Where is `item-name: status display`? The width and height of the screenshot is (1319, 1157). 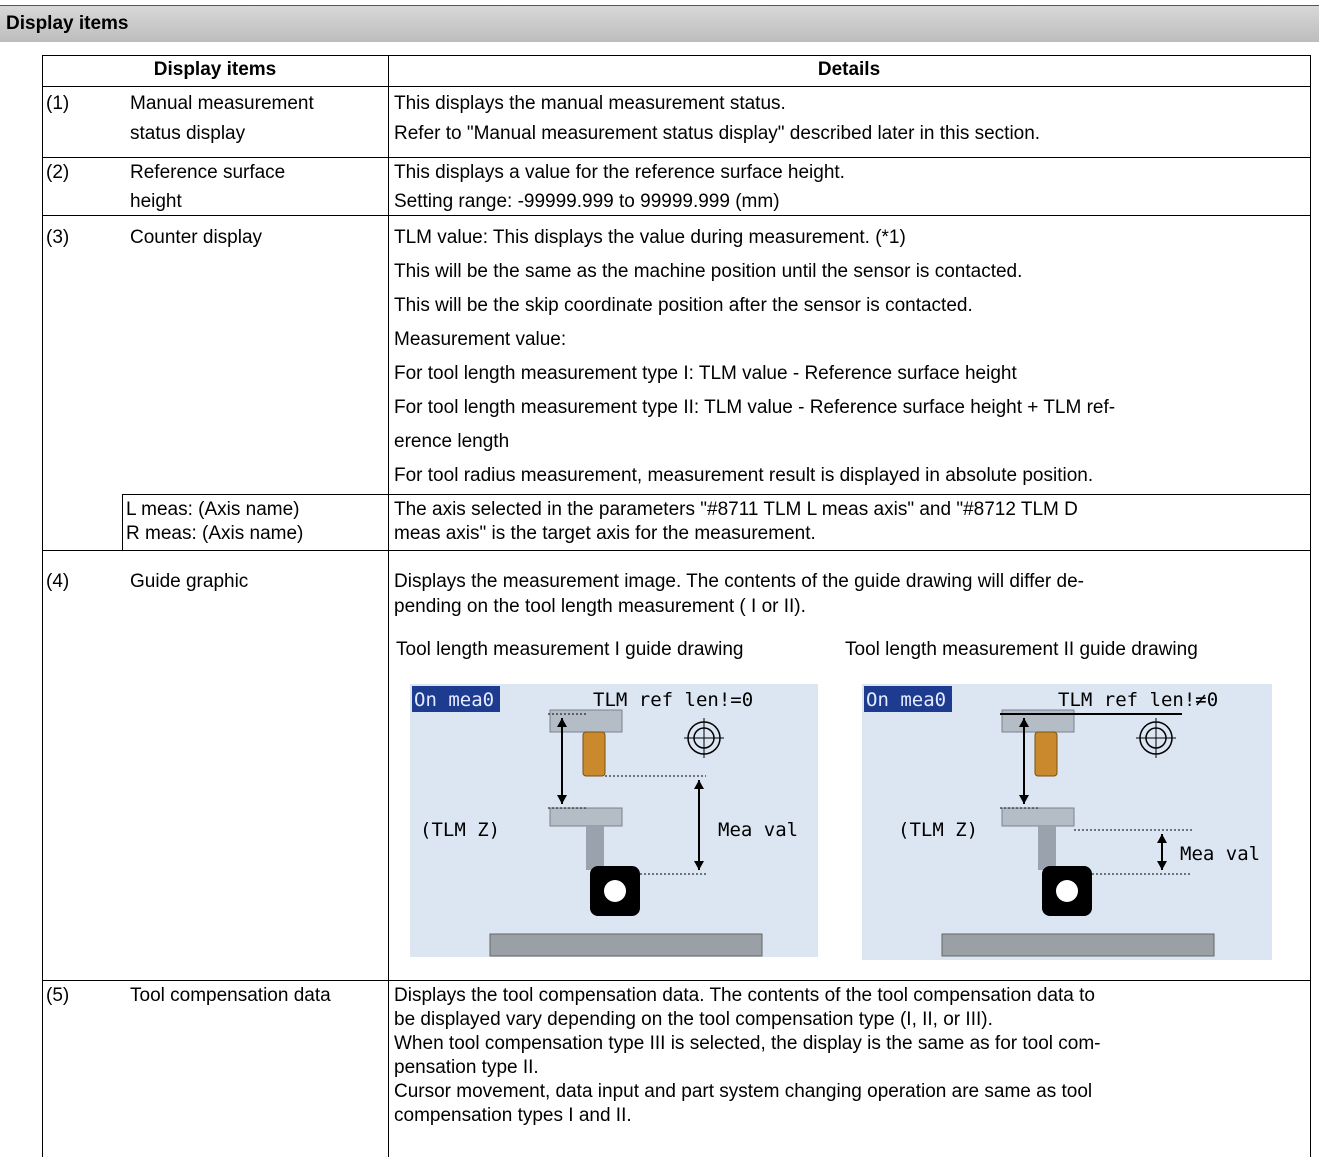 item-name: status display is located at coordinates (188, 133).